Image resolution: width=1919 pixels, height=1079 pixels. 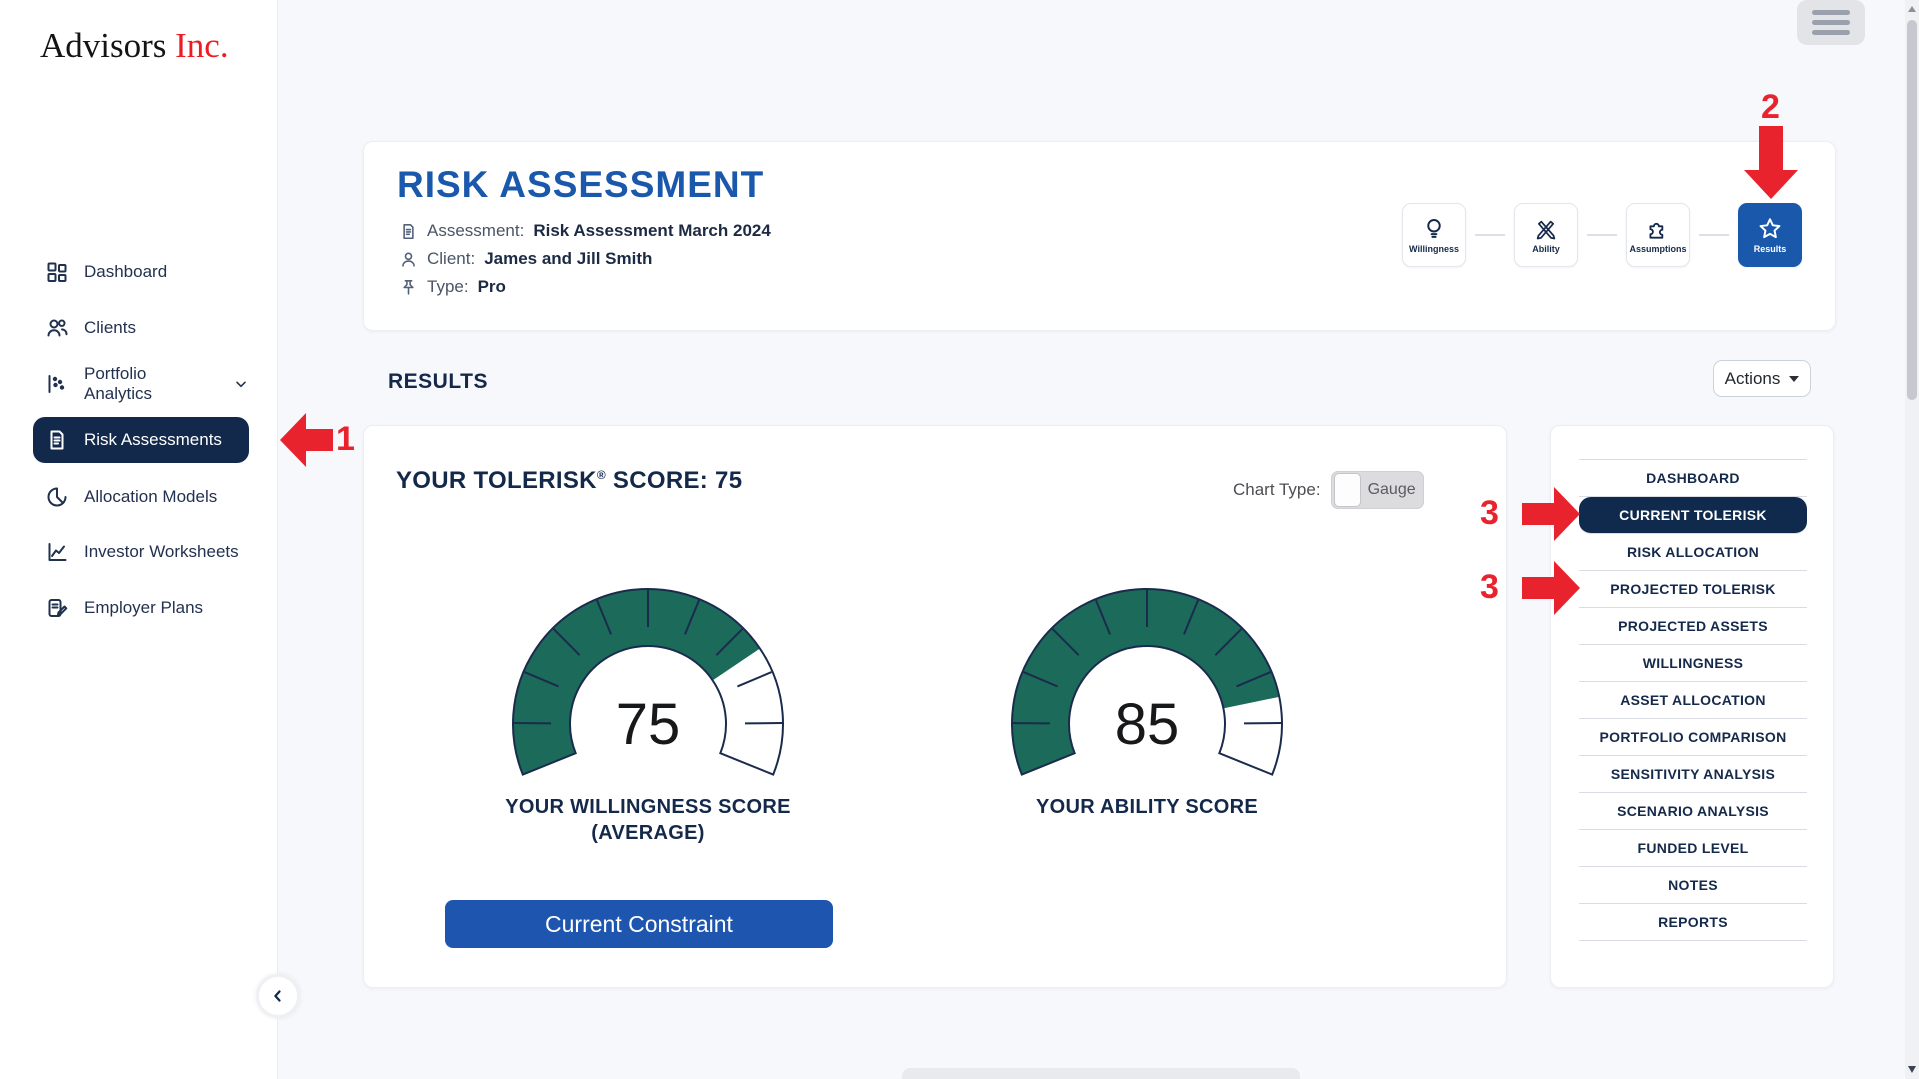 What do you see at coordinates (57, 552) in the screenshot?
I see `worksheets-chart-icon` at bounding box center [57, 552].